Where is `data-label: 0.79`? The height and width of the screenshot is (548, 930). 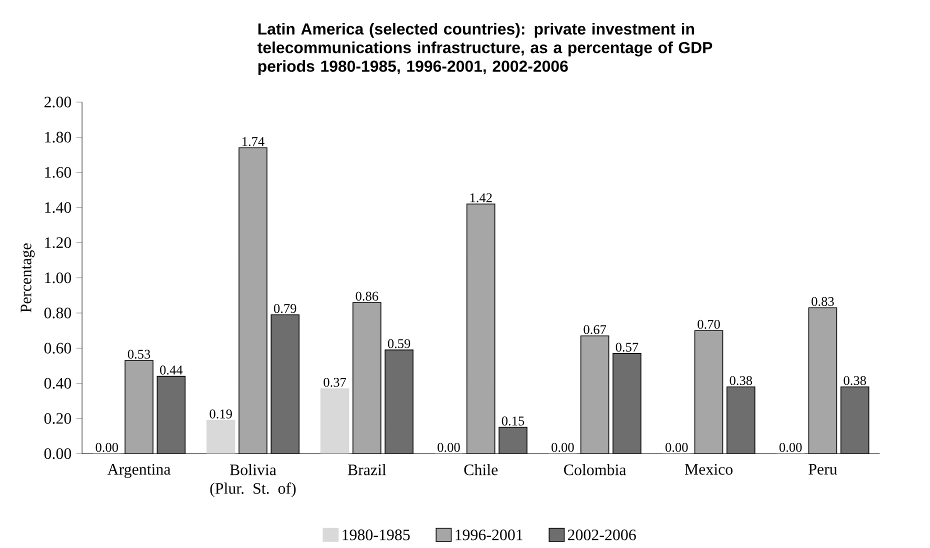
data-label: 0.79 is located at coordinates (285, 308).